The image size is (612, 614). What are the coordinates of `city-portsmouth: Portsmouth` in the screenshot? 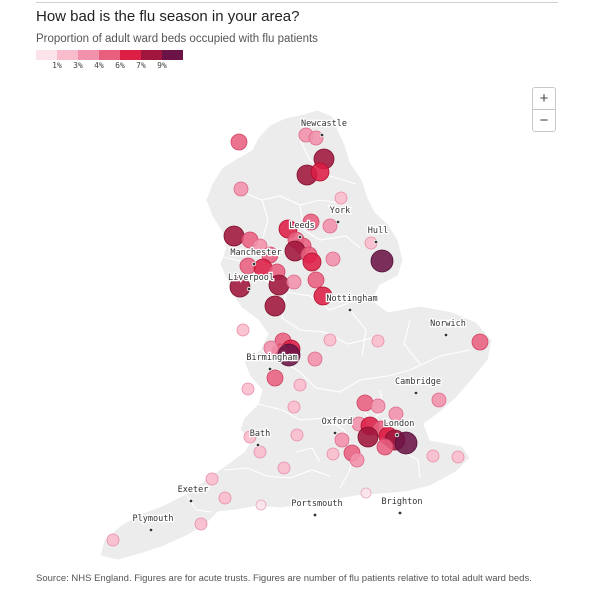 It's located at (317, 508).